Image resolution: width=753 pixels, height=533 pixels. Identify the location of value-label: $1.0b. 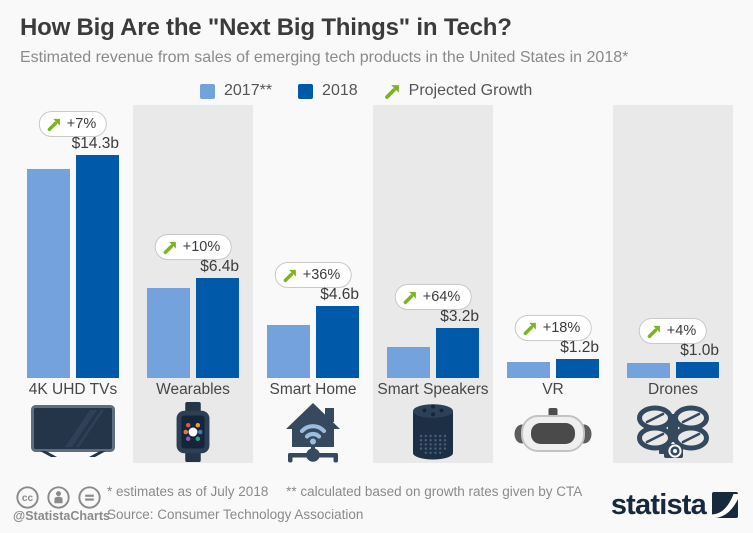
(699, 350).